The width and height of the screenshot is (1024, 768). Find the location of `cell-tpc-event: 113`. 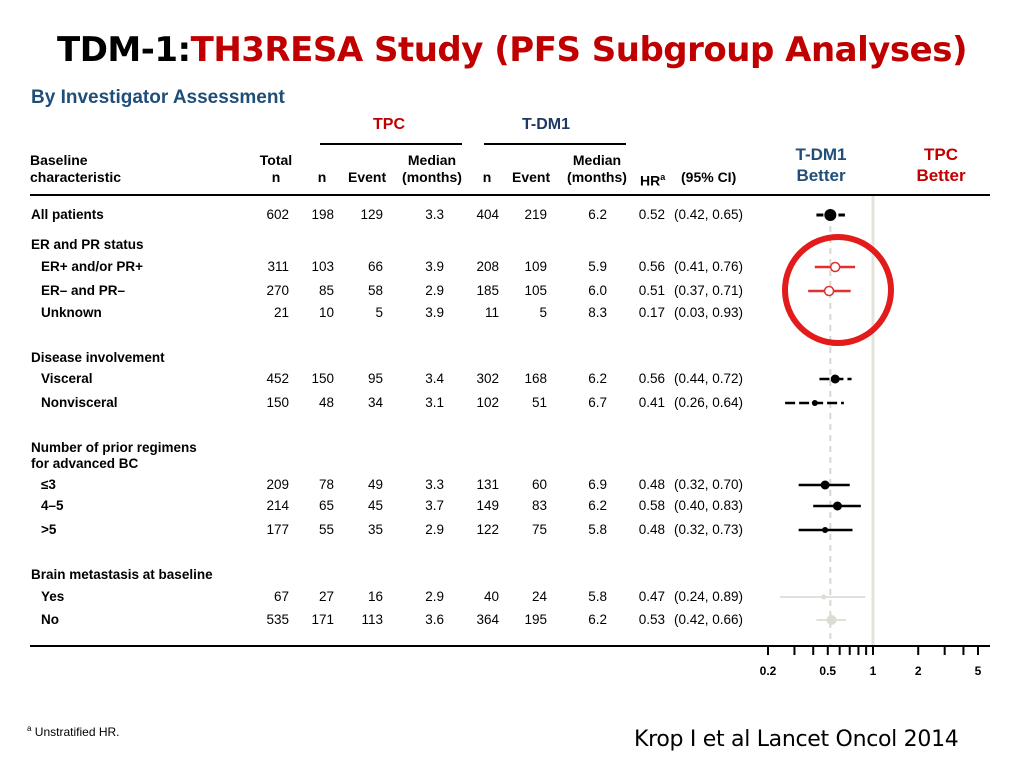

cell-tpc-event: 113 is located at coordinates (372, 619).